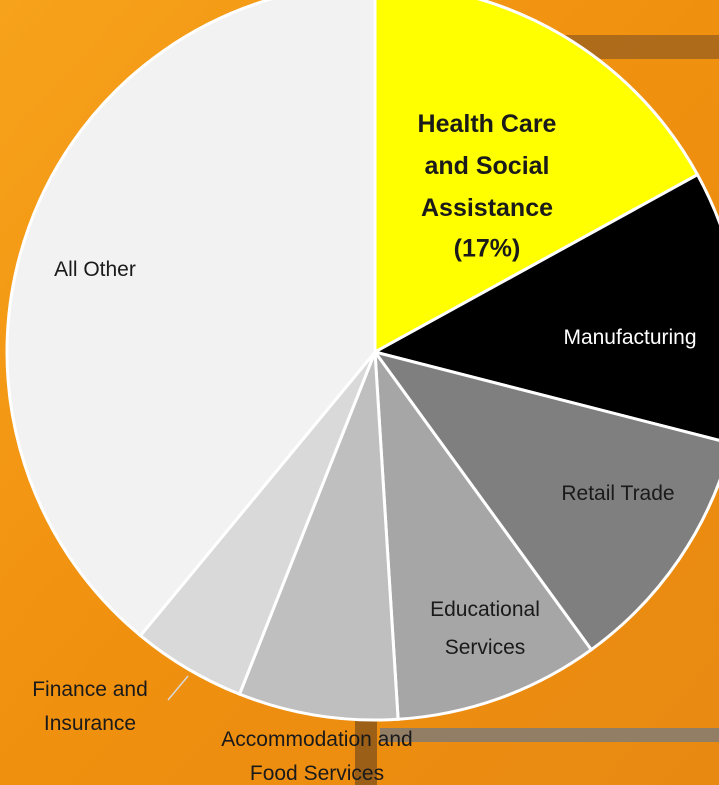  I want to click on slice-label: Manufacturing, so click(629, 337).